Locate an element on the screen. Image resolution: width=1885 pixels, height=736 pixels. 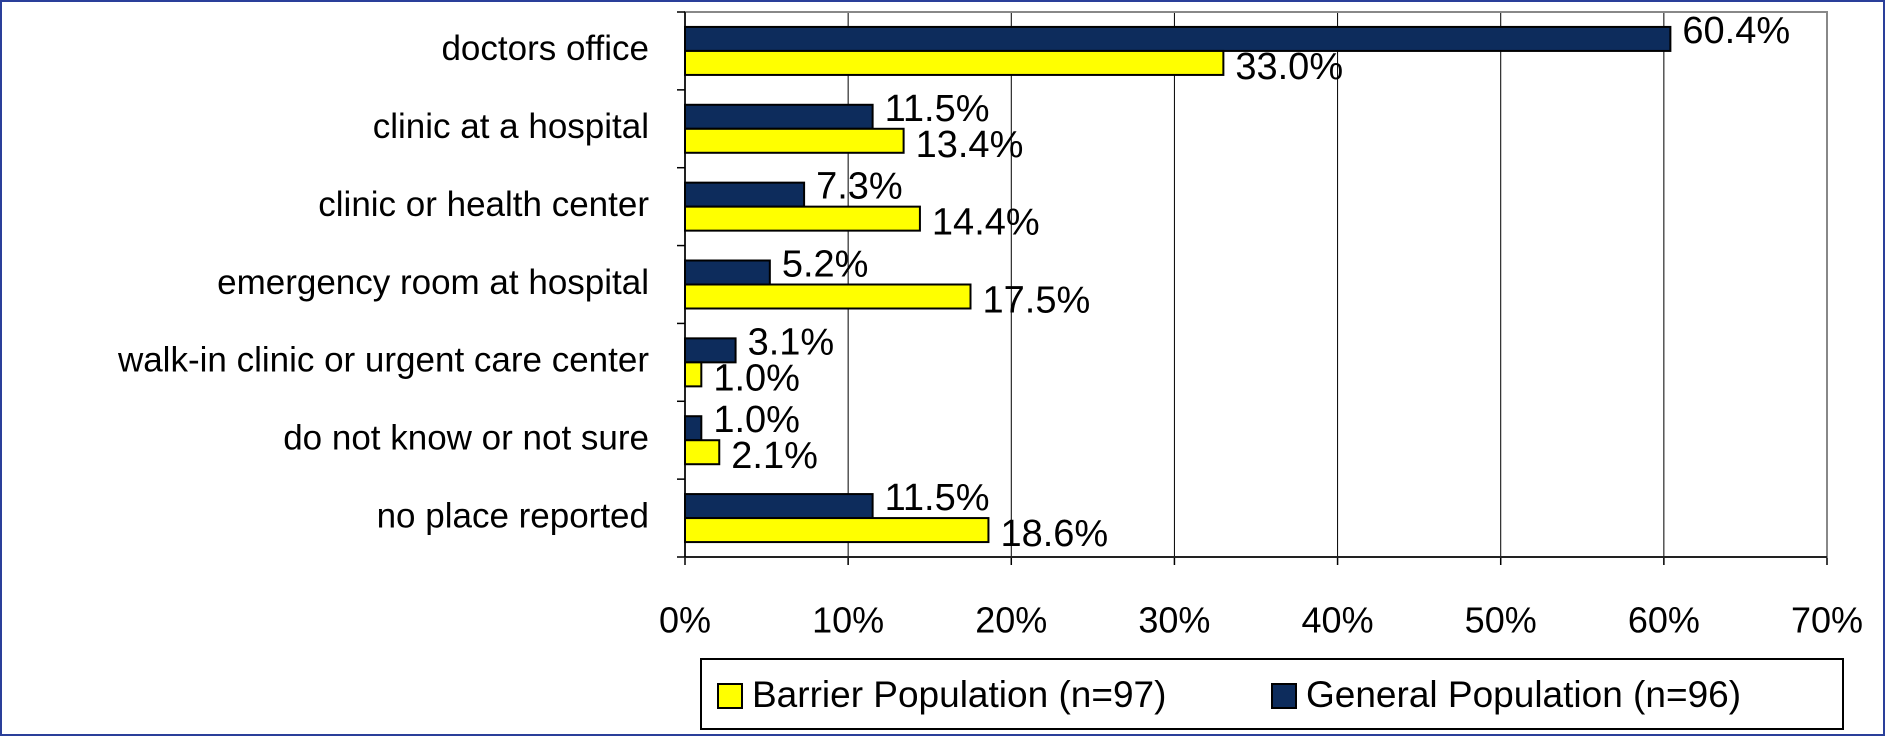
category-label: clinic at a hospital is located at coordinates (511, 126).